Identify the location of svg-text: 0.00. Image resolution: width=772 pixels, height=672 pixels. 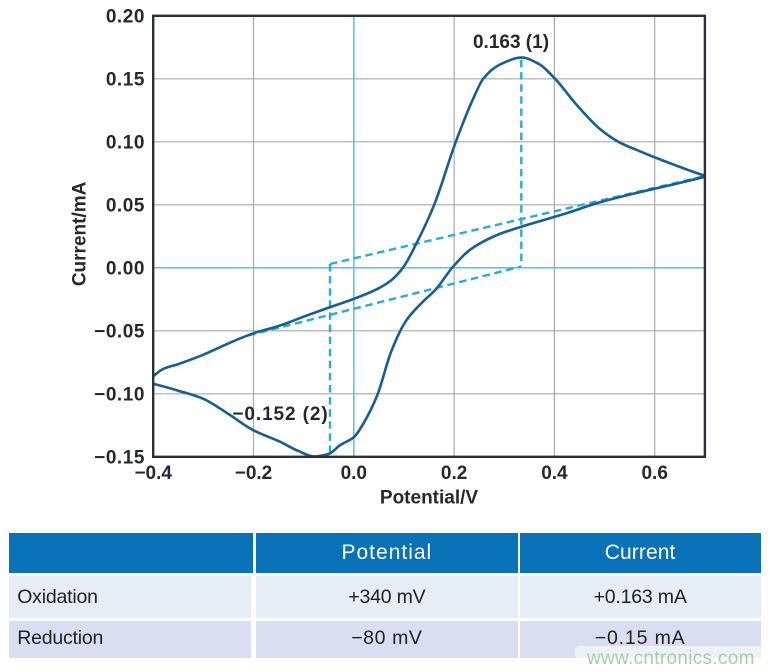
(125, 269).